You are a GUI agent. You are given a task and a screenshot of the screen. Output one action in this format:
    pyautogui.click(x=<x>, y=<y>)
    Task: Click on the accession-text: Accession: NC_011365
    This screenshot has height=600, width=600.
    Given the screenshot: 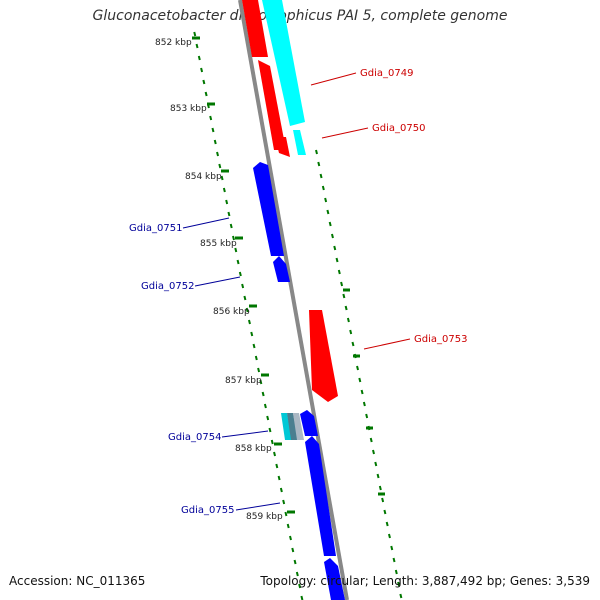 What is the action you would take?
    pyautogui.click(x=77, y=581)
    